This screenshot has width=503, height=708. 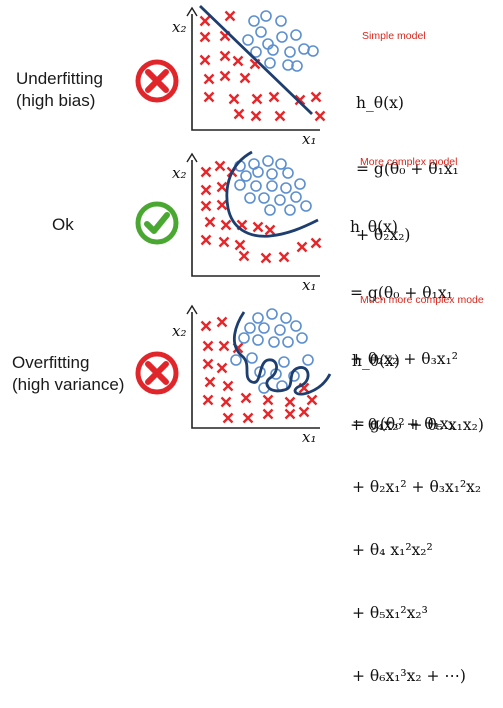 I want to click on scatter-plot-overfitting: x₂ x₁, so click(x=252, y=375).